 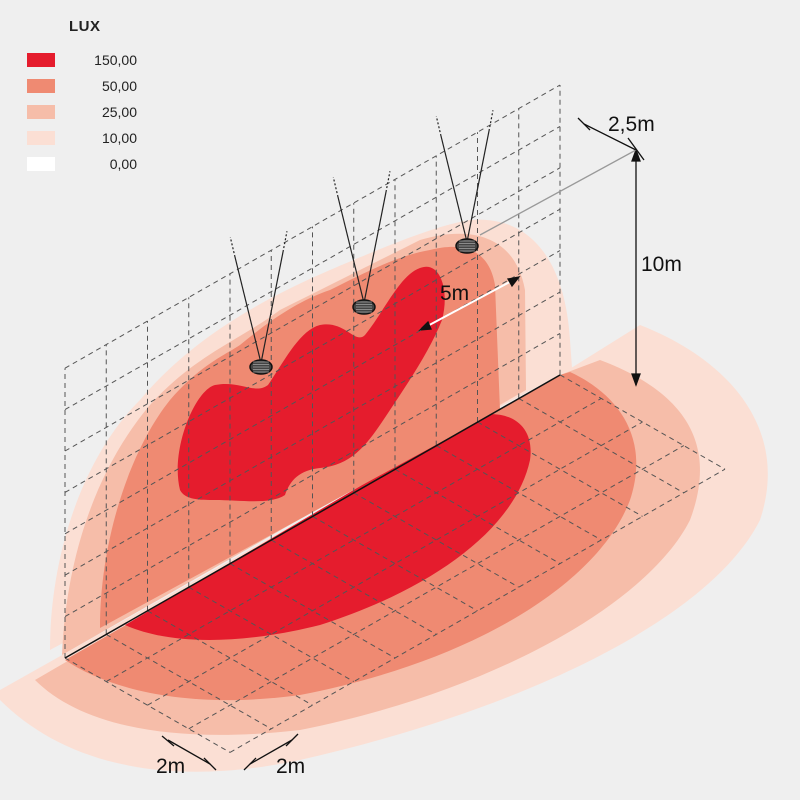 I want to click on dimension-label-spacing-top: 2,5m, so click(x=631, y=124).